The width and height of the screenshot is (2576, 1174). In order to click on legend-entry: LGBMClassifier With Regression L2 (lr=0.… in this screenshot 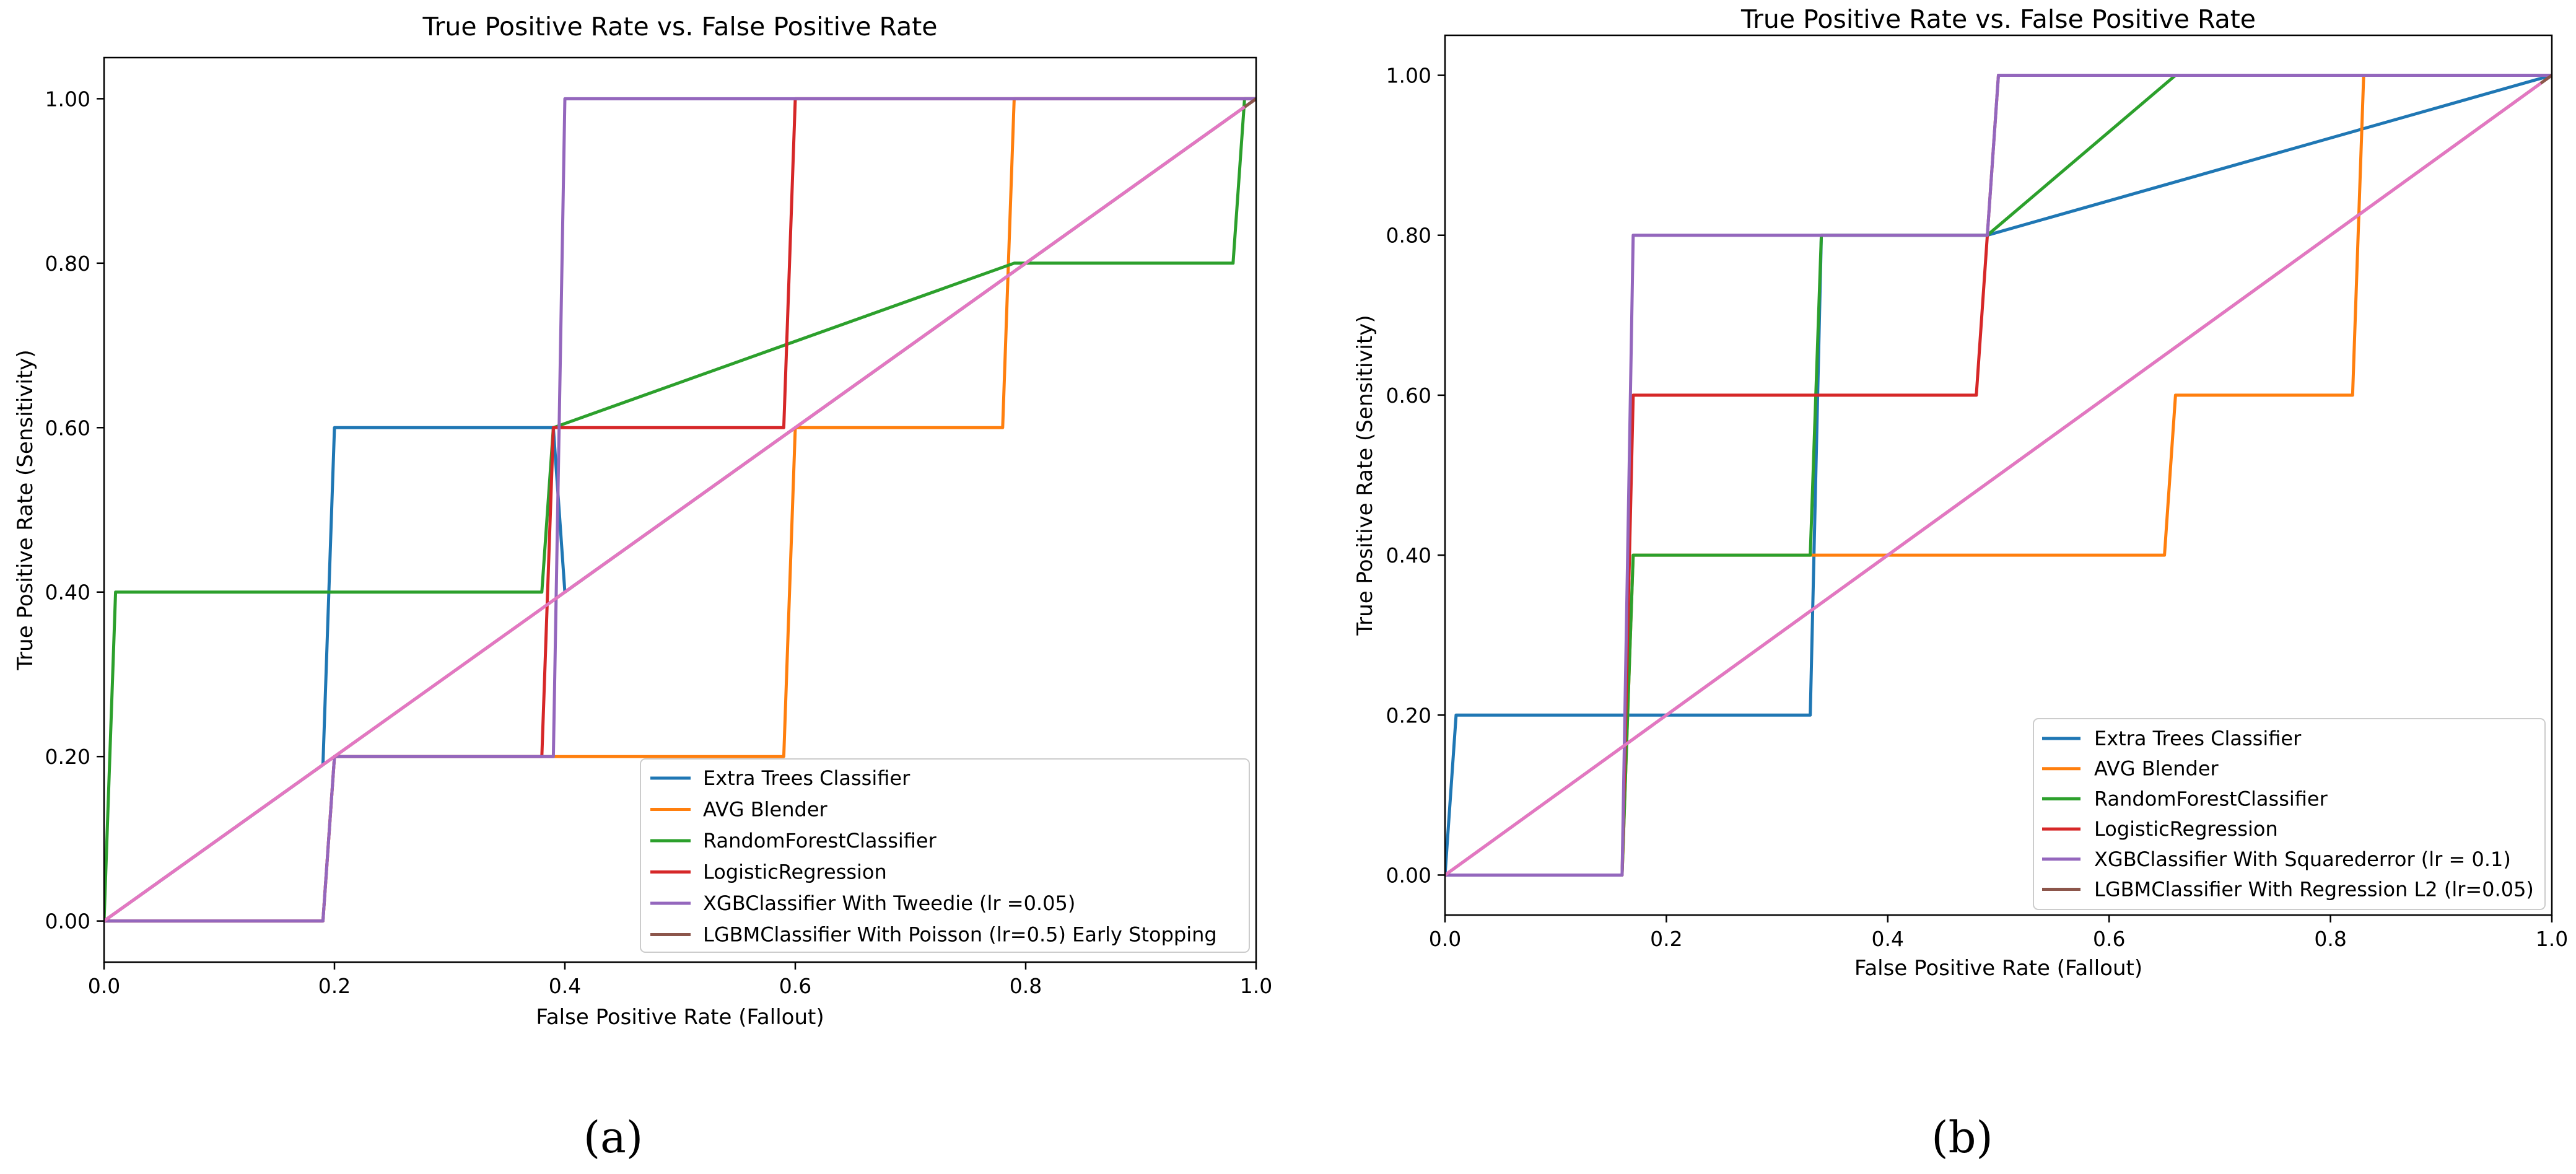, I will do `click(2314, 889)`.